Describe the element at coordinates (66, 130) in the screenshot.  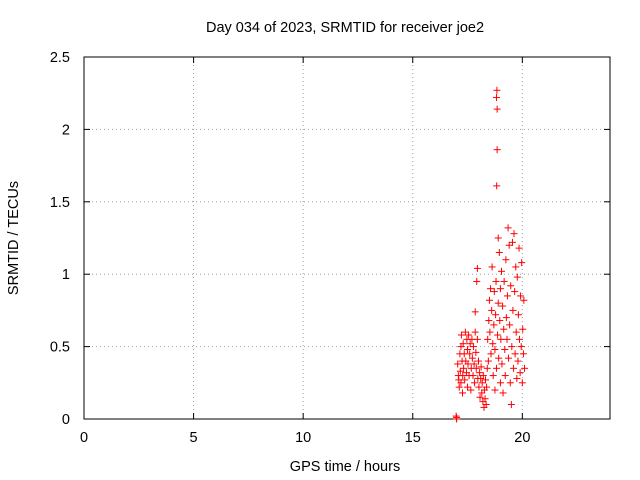
I see `y-tick-label: 2` at that location.